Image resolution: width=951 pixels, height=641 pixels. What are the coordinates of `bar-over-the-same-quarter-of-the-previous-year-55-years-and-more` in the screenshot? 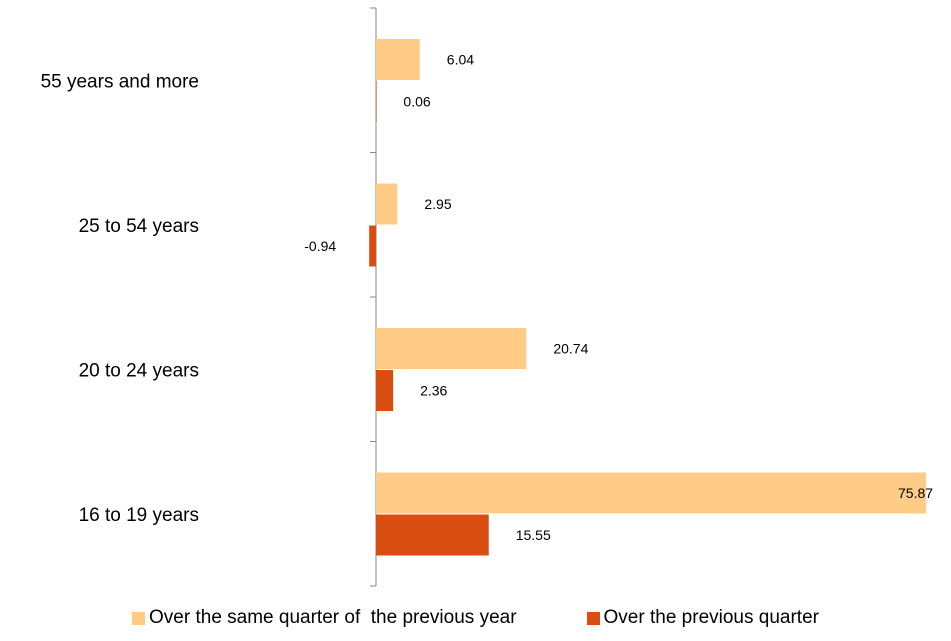 It's located at (398, 59).